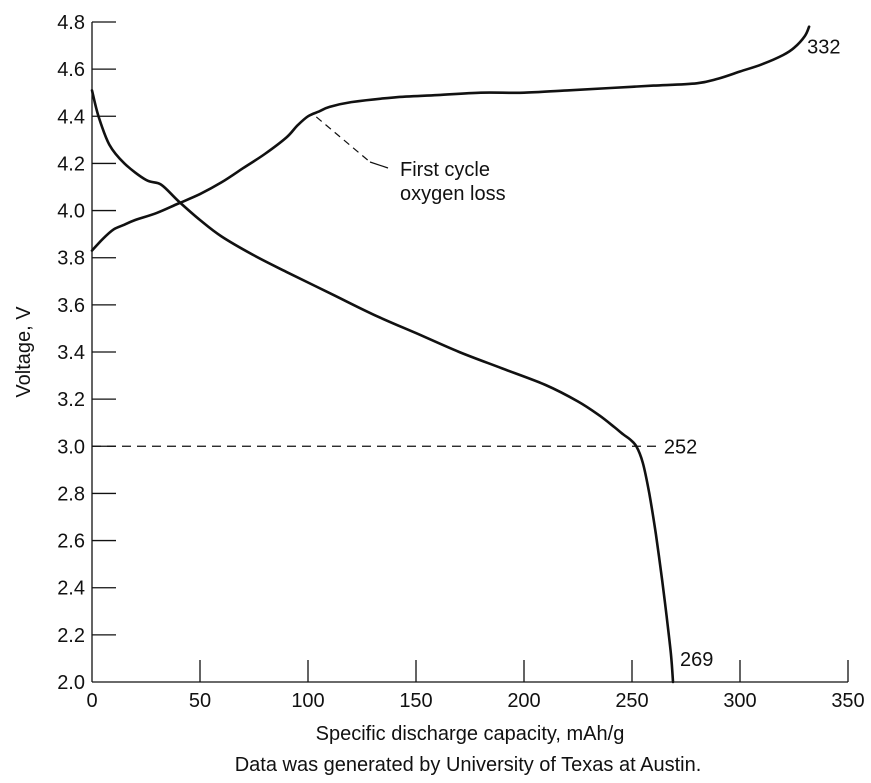  What do you see at coordinates (71, 494) in the screenshot?
I see `y-tick-label-4: 2.8` at bounding box center [71, 494].